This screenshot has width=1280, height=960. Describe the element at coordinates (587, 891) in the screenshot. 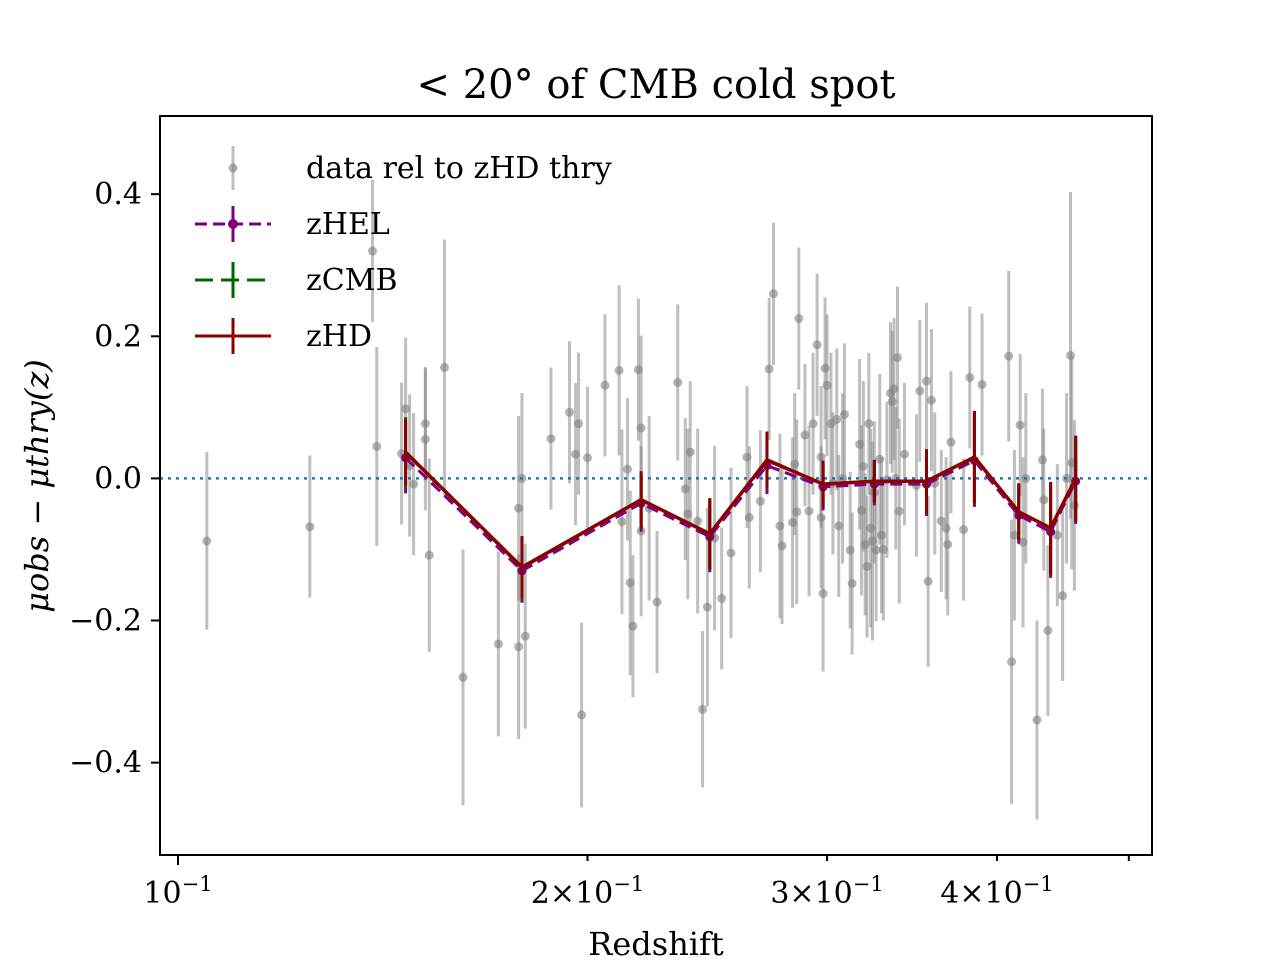

I see `x-tick-label-1: 2×10⁻¹` at that location.